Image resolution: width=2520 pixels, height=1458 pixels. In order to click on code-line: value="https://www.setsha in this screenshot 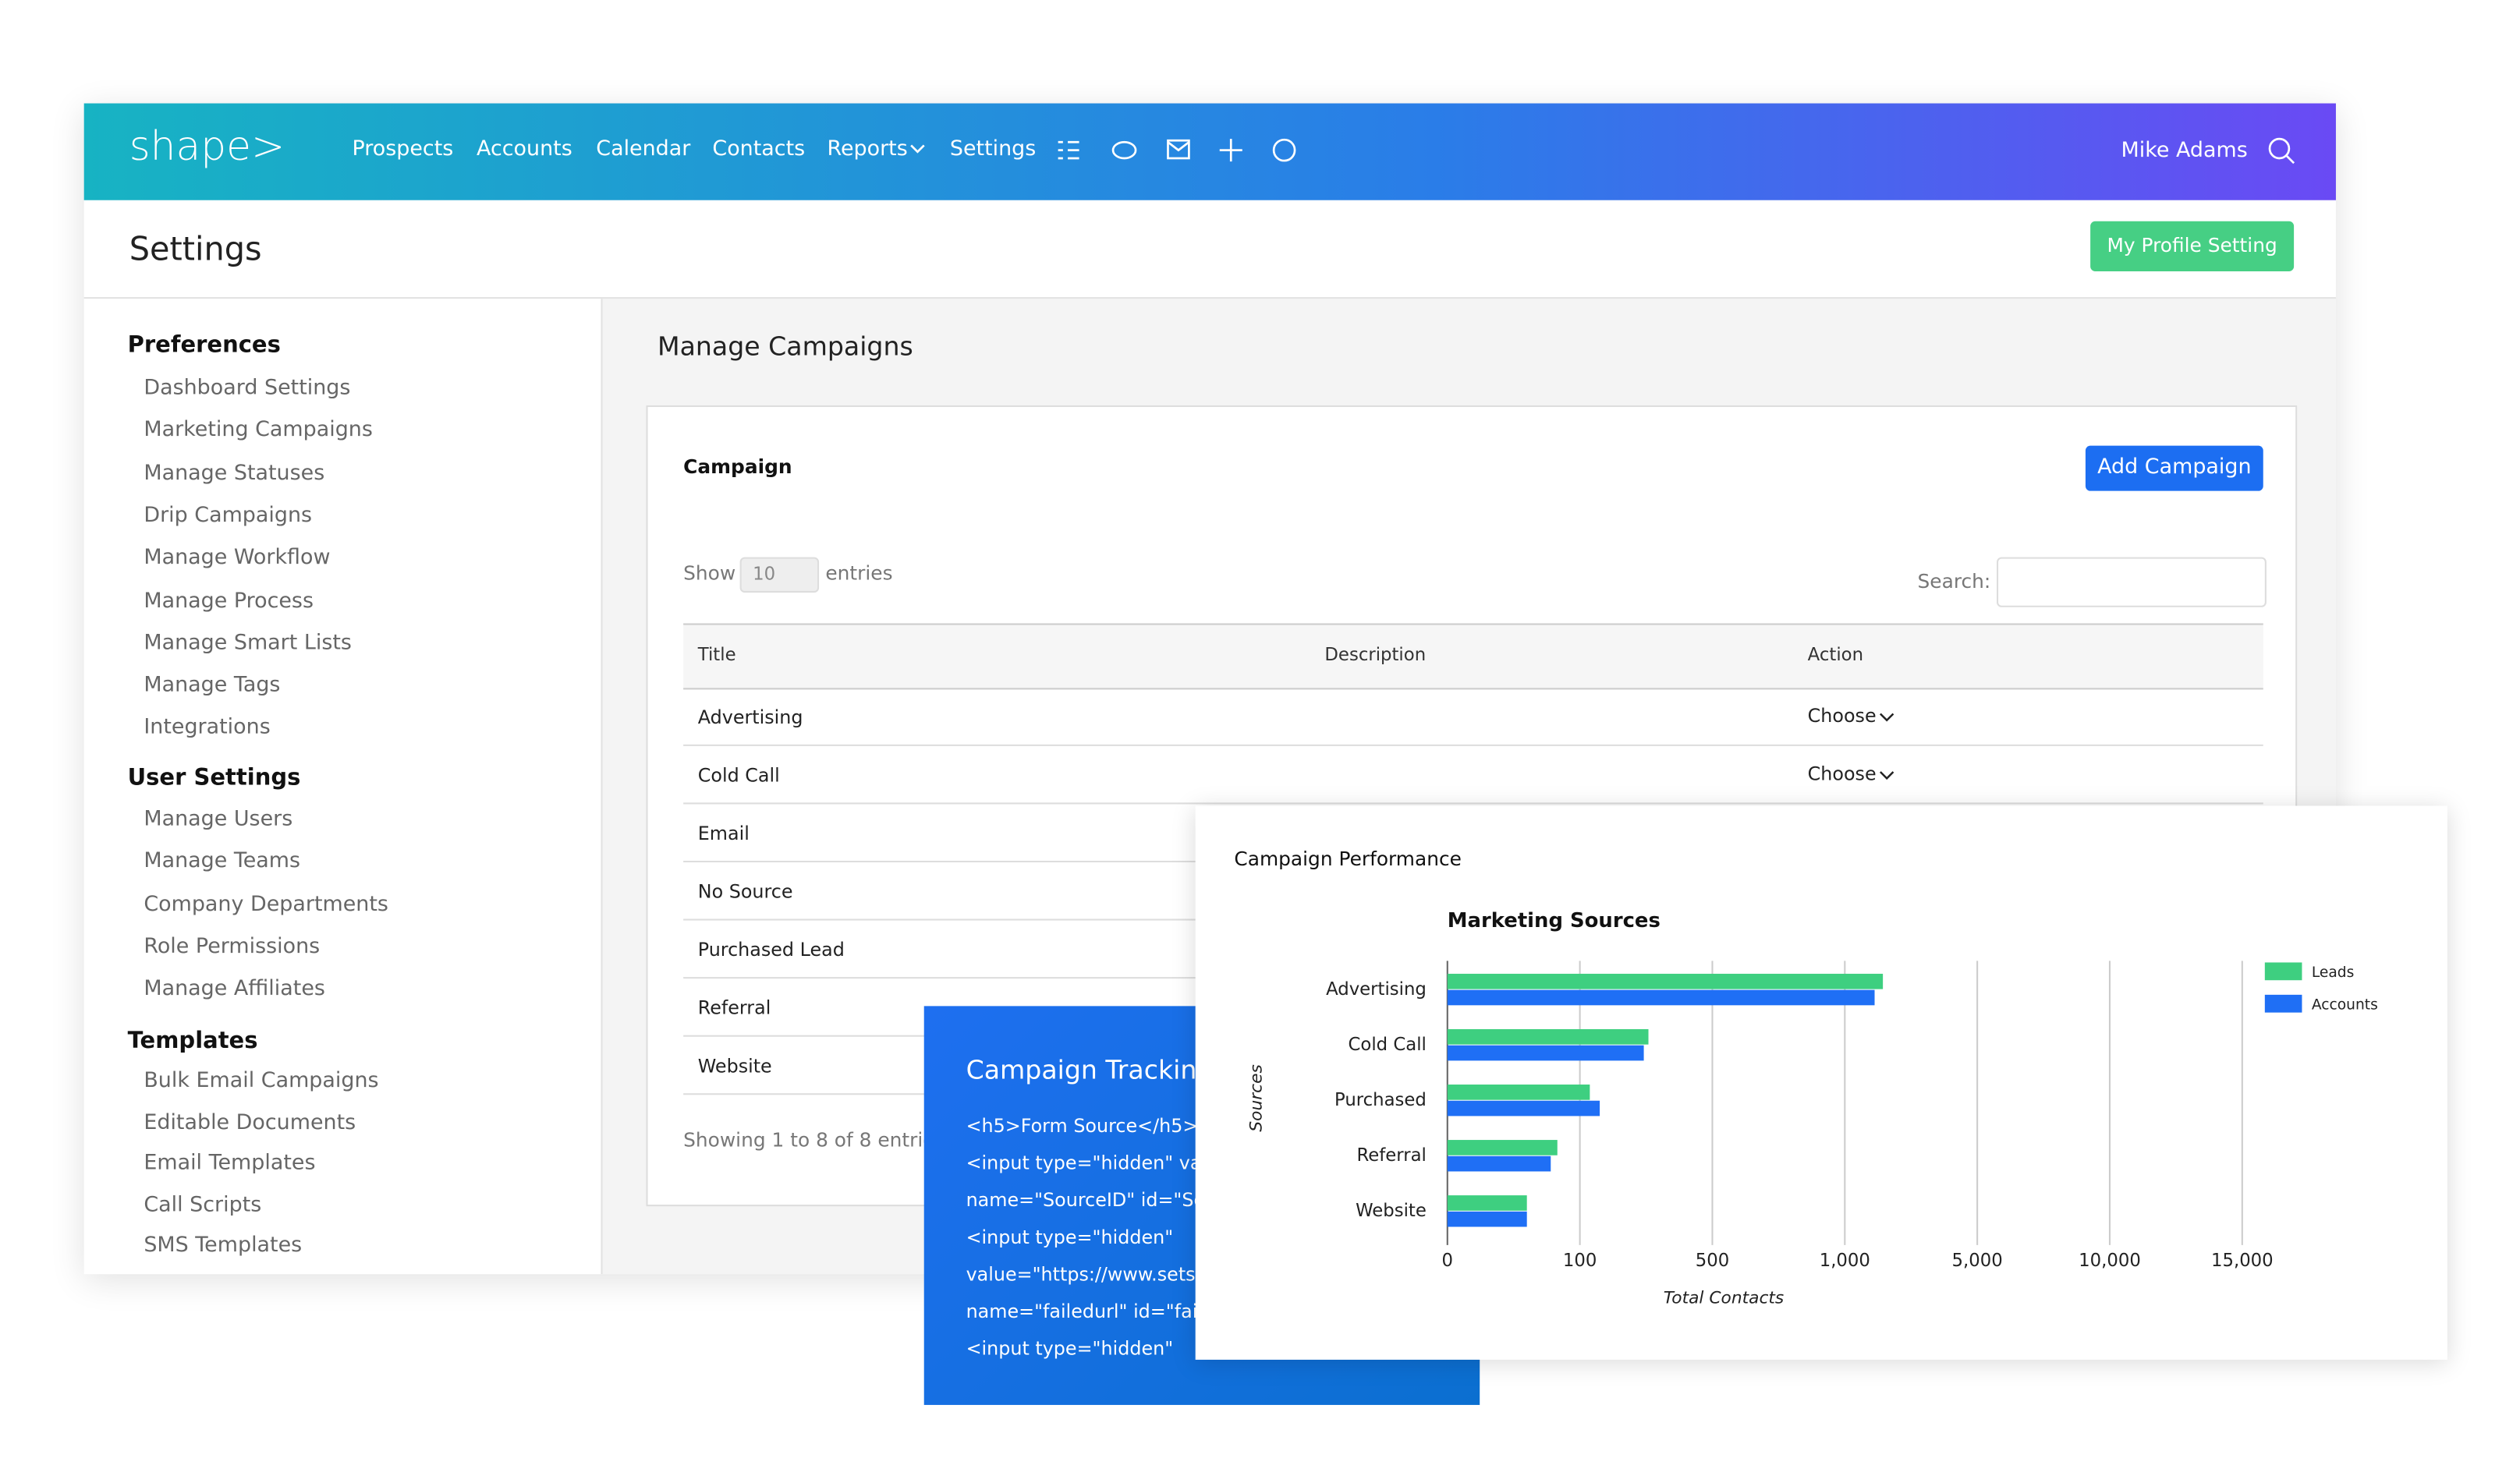, I will do `click(1092, 1274)`.